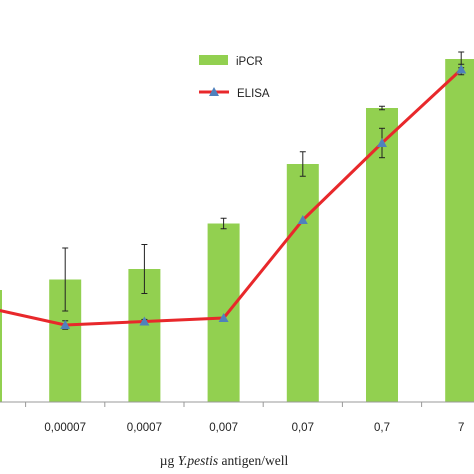 This screenshot has height=474, width=474. Describe the element at coordinates (65, 428) in the screenshot. I see `x-tick-label: 0,00007` at that location.